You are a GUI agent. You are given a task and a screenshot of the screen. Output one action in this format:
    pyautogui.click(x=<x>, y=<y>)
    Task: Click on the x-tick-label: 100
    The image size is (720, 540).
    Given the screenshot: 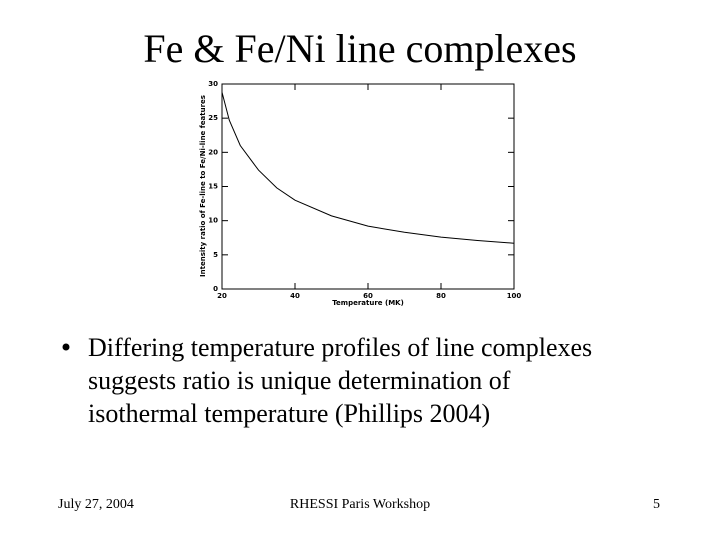 What is the action you would take?
    pyautogui.click(x=514, y=296)
    